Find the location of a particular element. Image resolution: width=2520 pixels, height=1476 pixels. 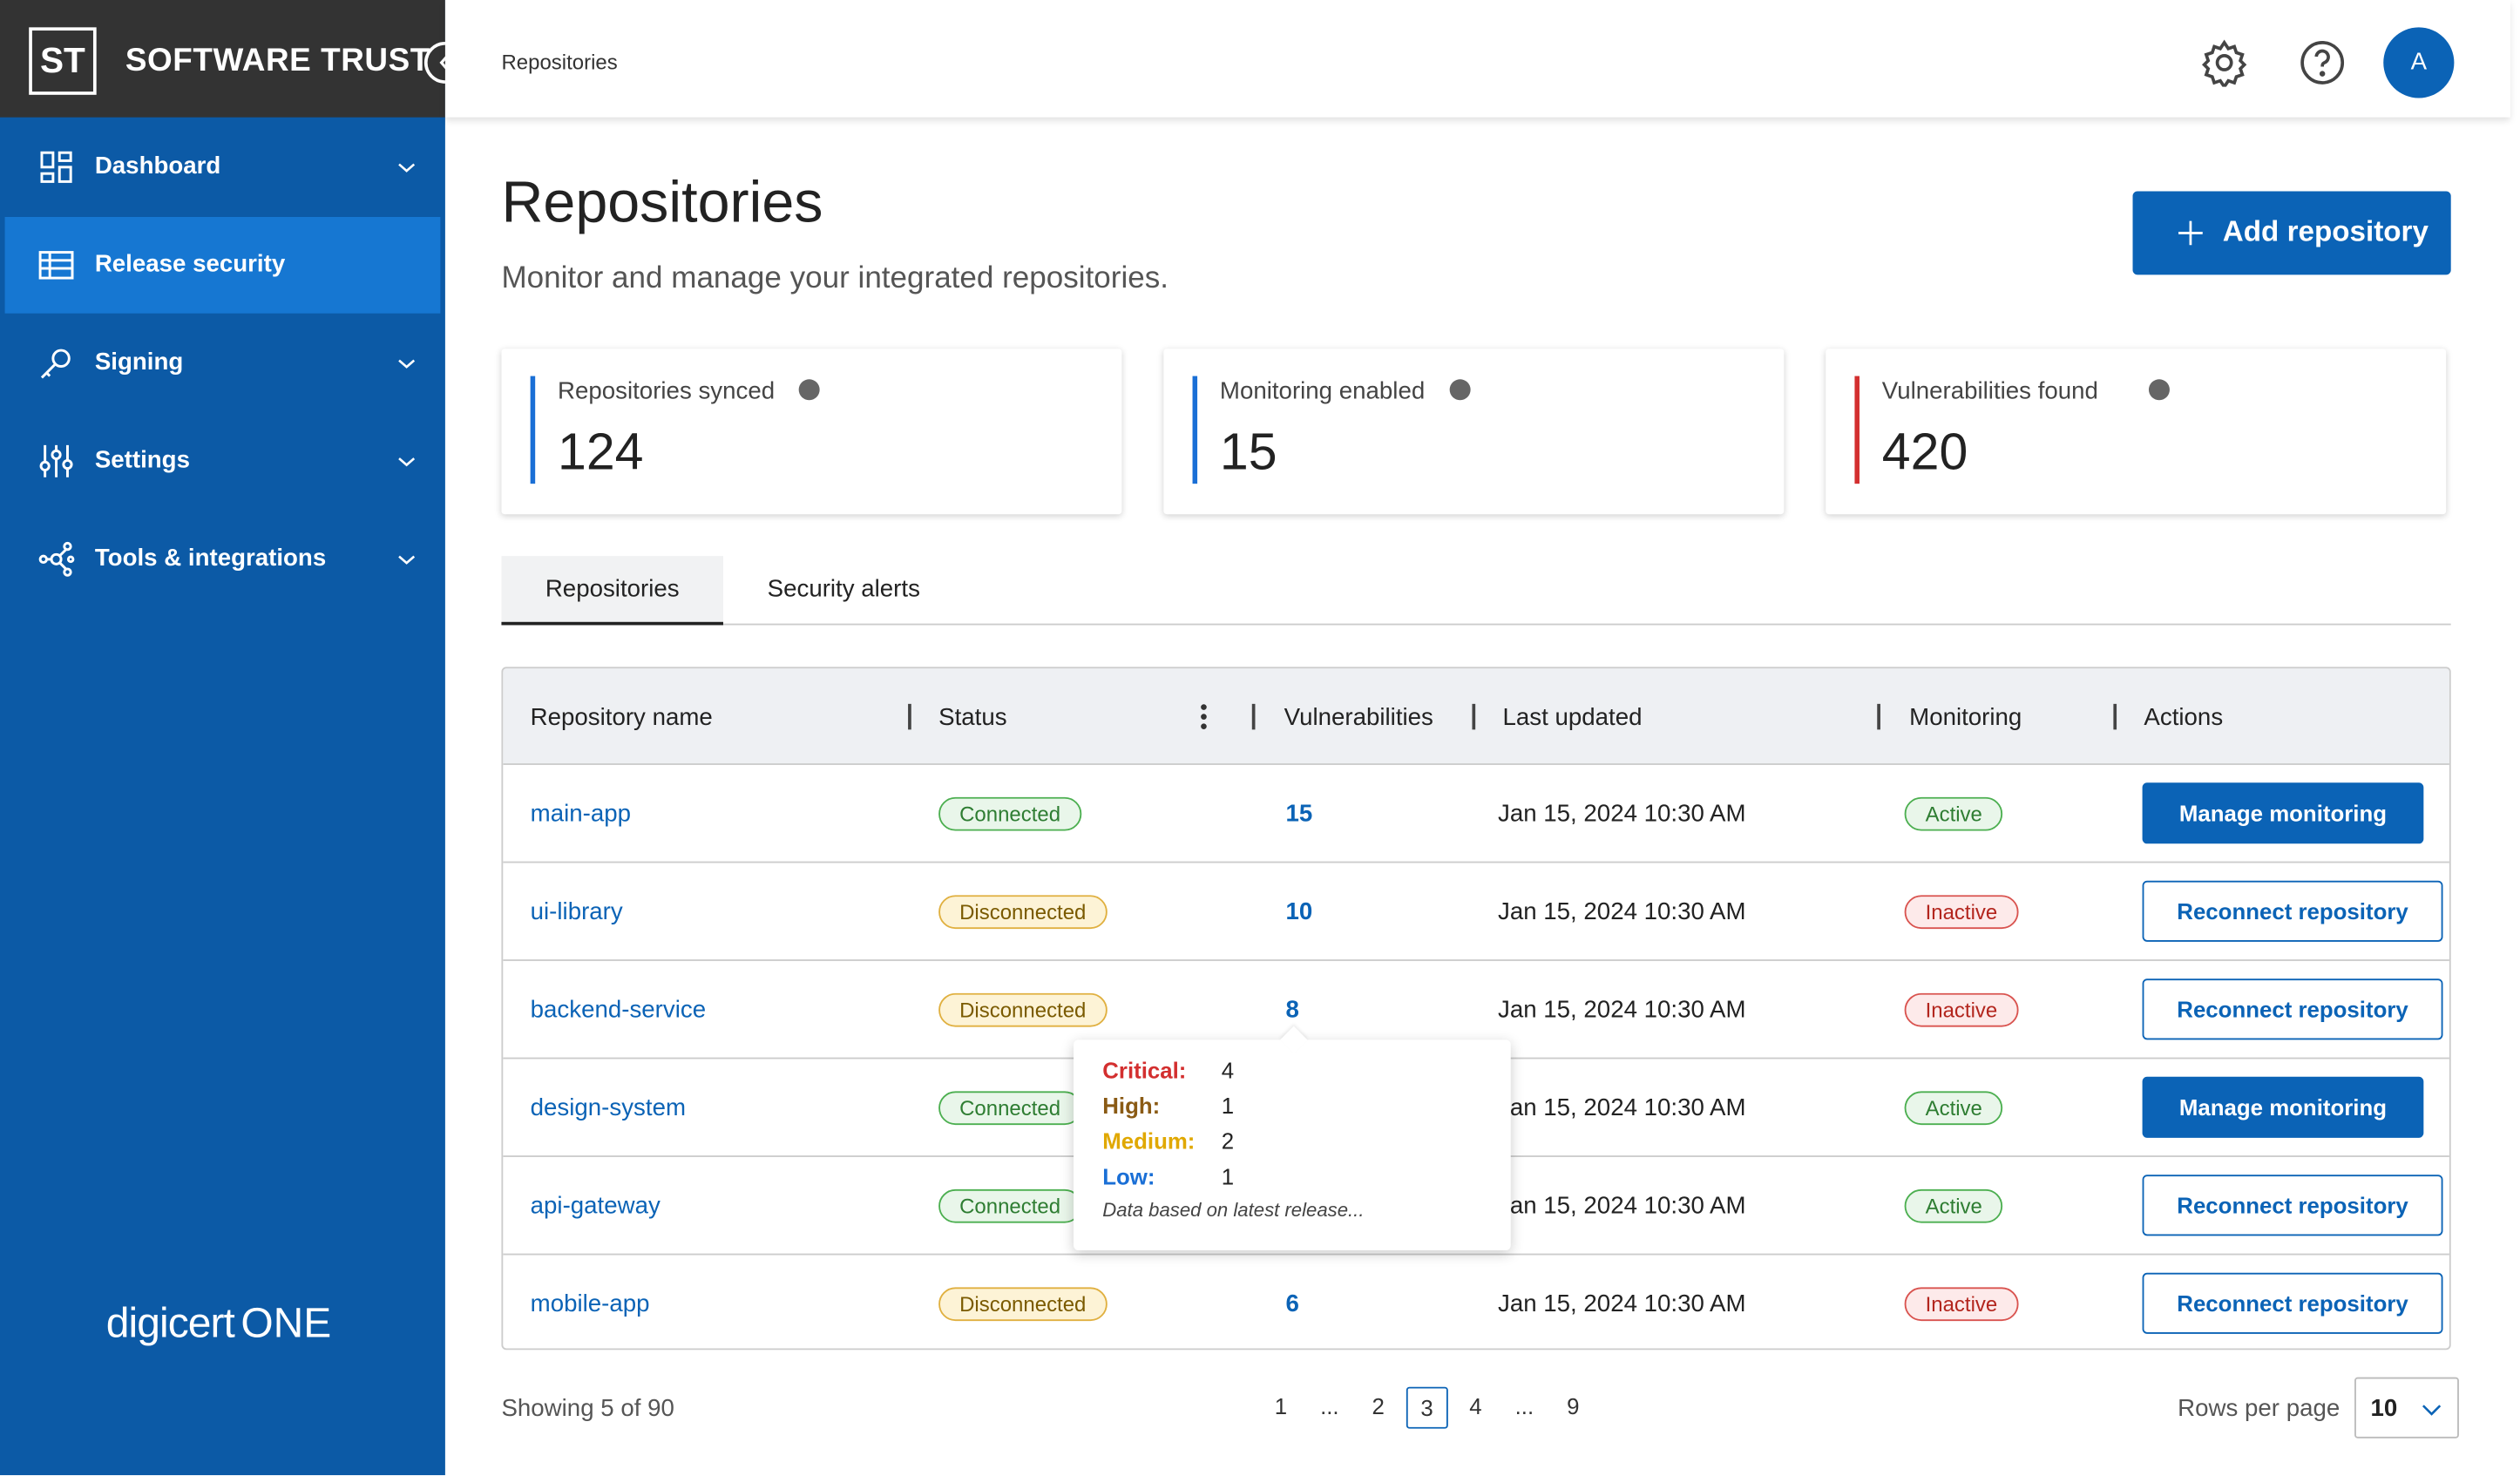

page-title: Repositories is located at coordinates (662, 202).